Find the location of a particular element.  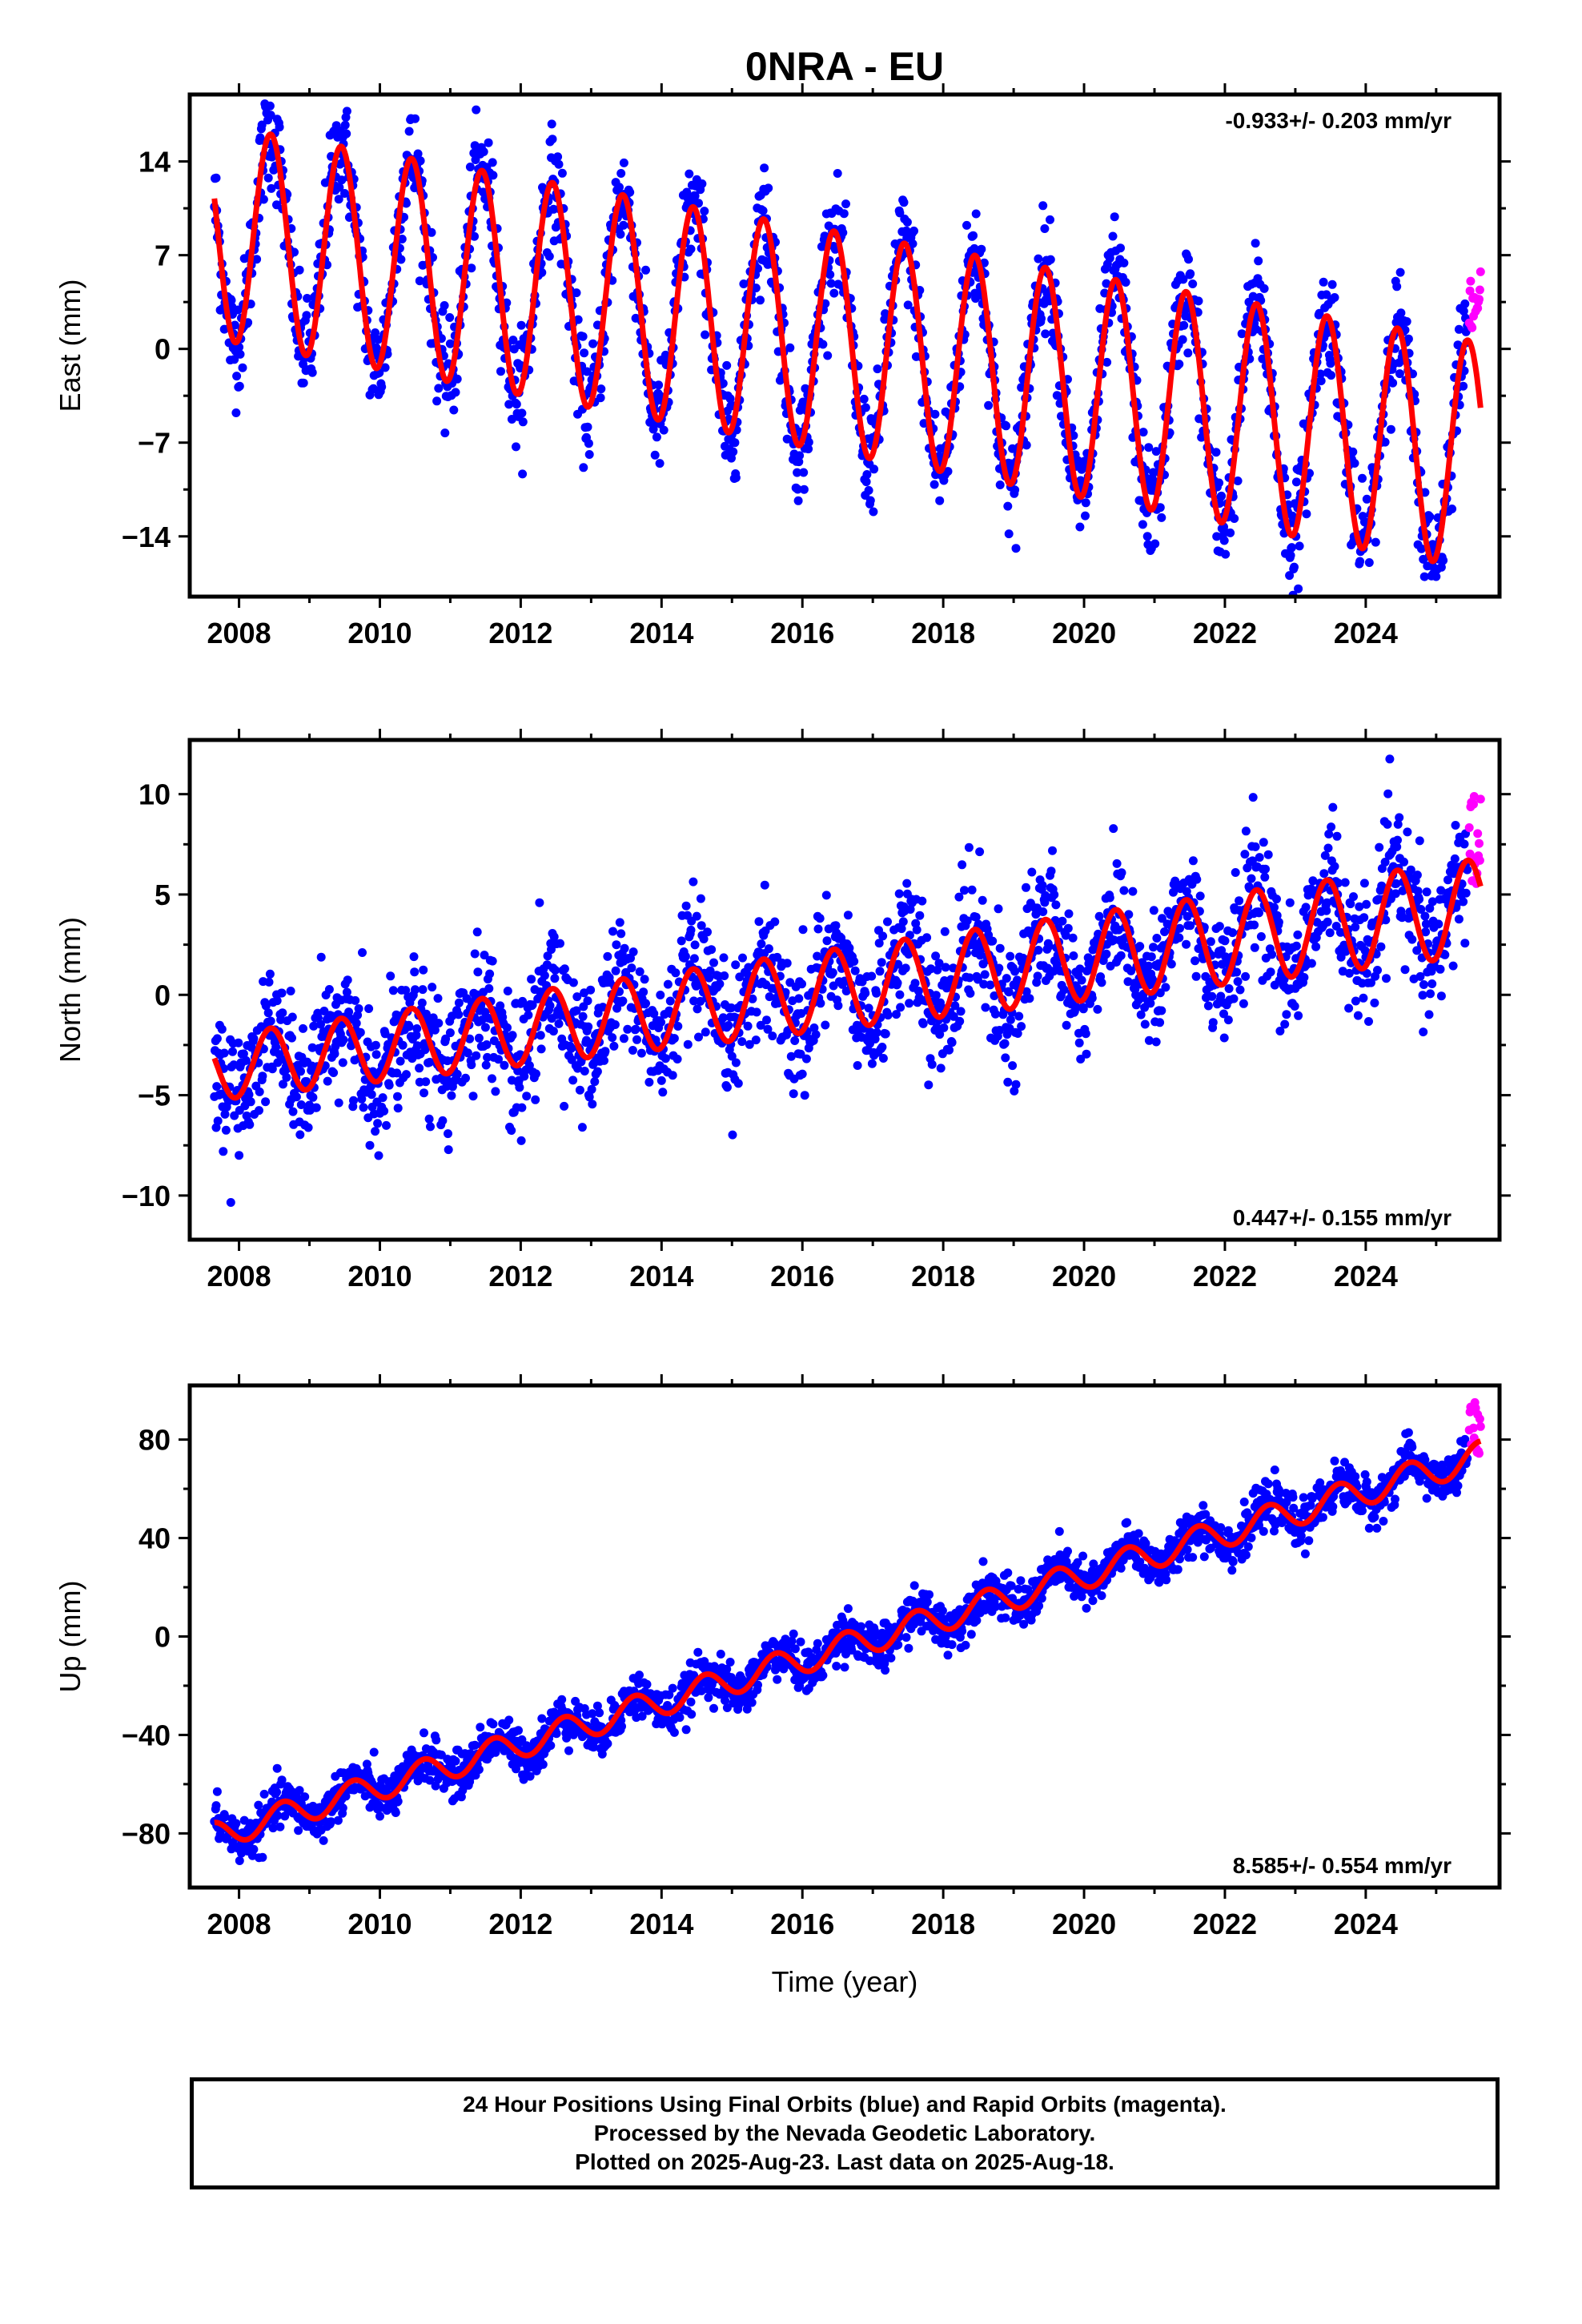

y-tick-label: 5 is located at coordinates (163, 895).